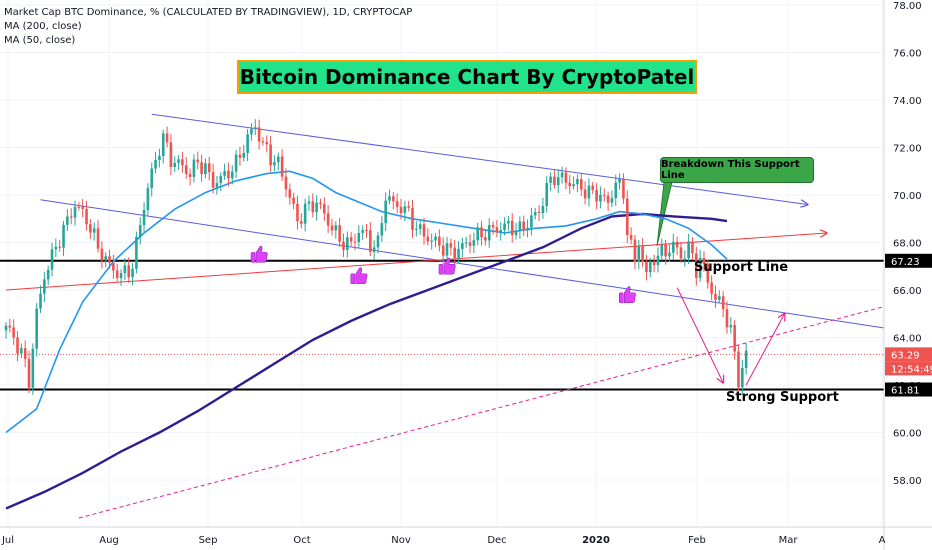  Describe the element at coordinates (466, 536) in the screenshot. I see `time-axis: Jul Aug Sep Oct Nov Dec 2020 Feb Mar A` at that location.